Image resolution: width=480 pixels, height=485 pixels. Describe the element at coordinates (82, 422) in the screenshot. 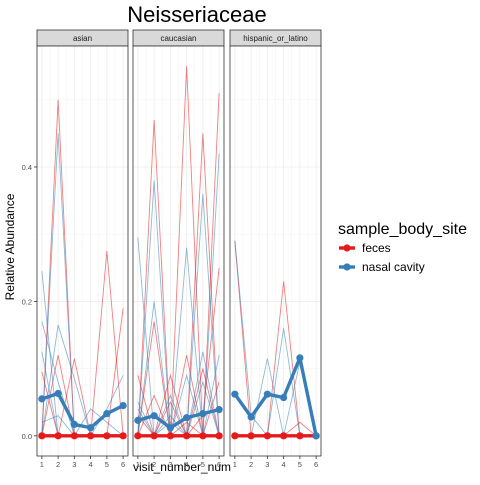

I see `individual-trace` at that location.